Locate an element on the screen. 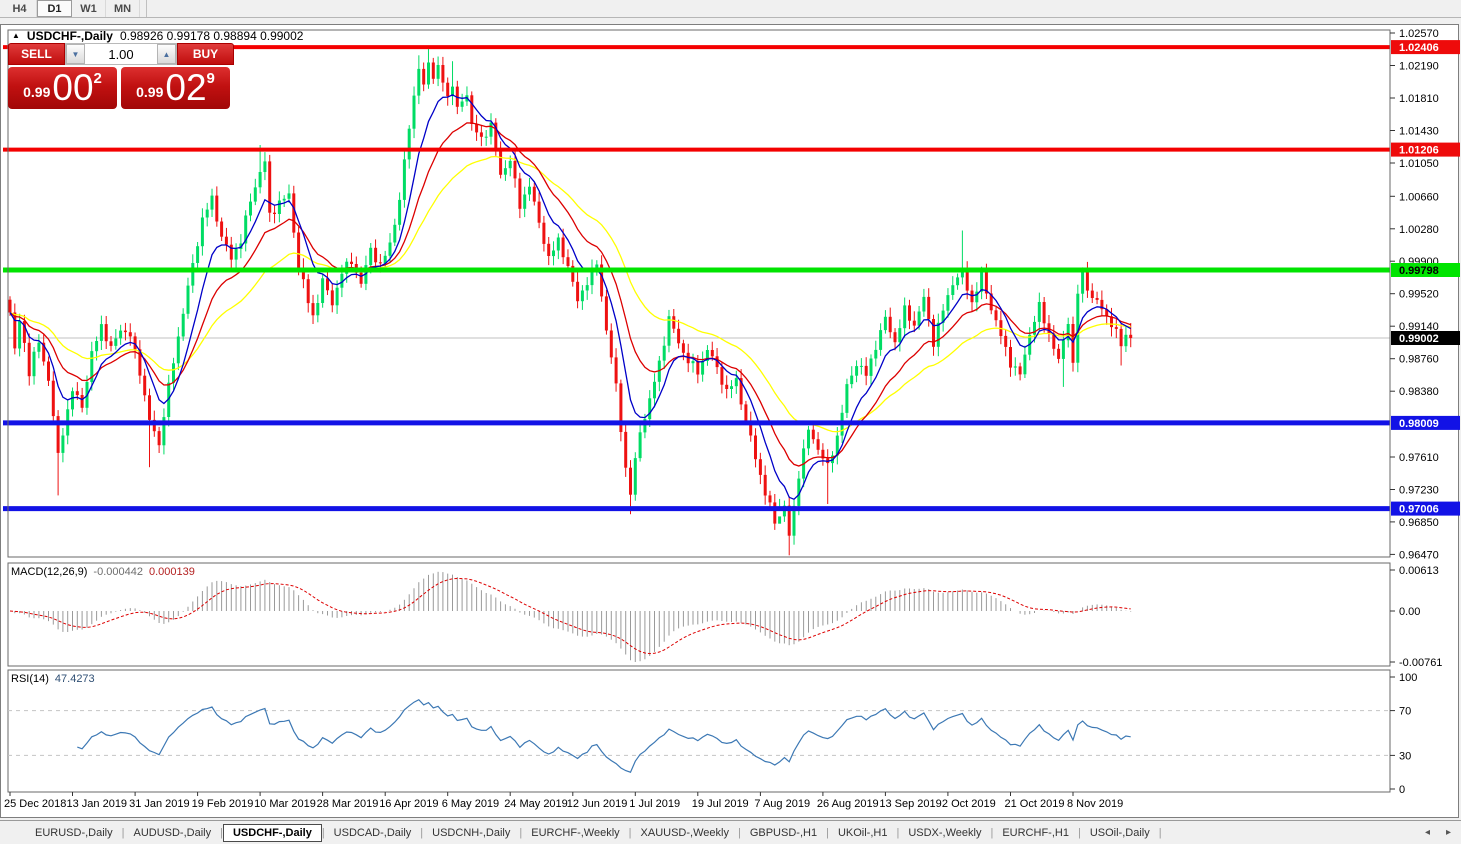 This screenshot has width=1461, height=844. tab-eurchf-weekly: EURCHF-,Weekly is located at coordinates (575, 832).